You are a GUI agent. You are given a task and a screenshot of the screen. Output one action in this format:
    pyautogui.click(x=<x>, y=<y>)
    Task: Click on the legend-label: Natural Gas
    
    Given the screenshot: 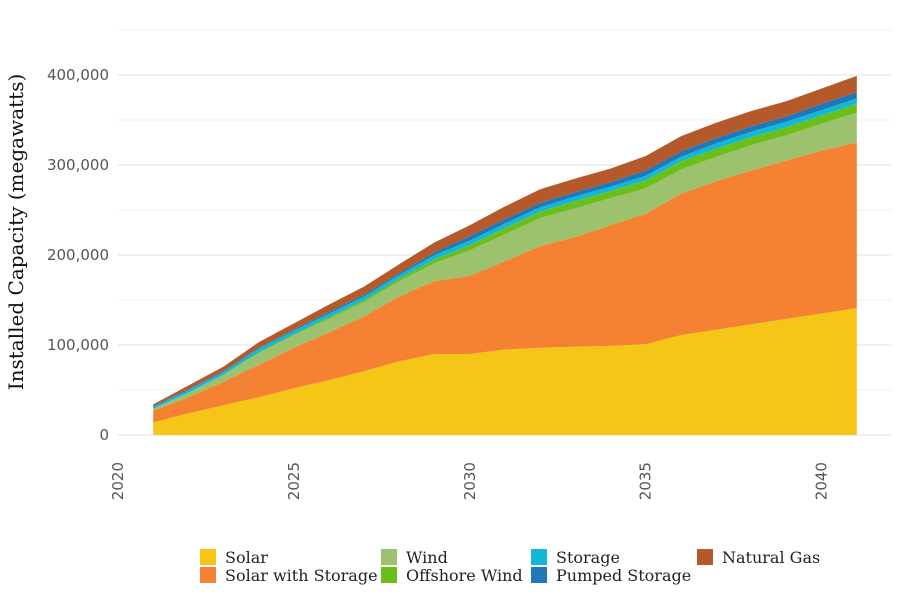 What is the action you would take?
    pyautogui.click(x=771, y=557)
    